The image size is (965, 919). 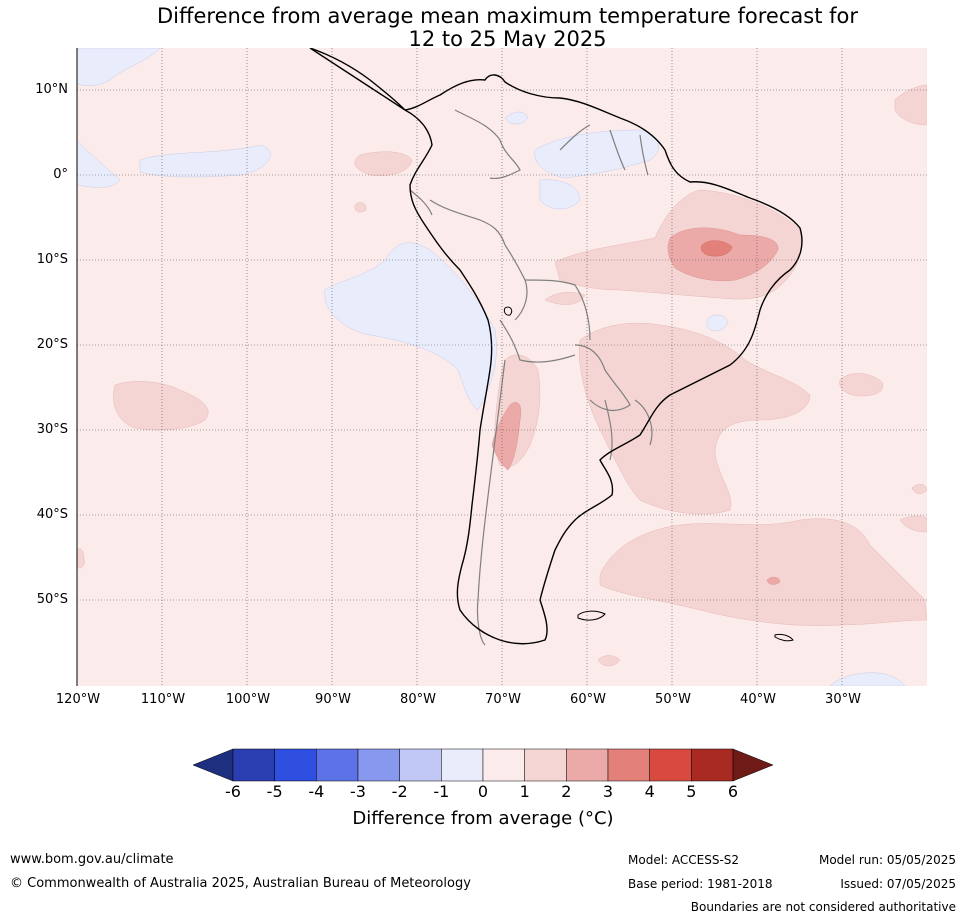 What do you see at coordinates (588, 699) in the screenshot?
I see `lon-label-60w: 60°W` at bounding box center [588, 699].